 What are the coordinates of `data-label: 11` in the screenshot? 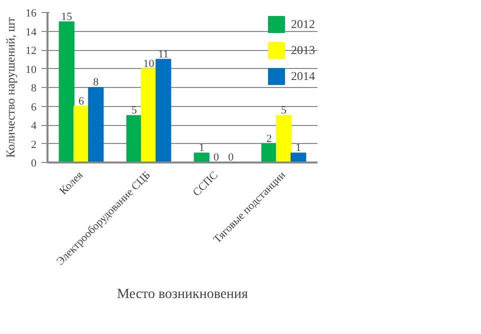 It's located at (163, 54).